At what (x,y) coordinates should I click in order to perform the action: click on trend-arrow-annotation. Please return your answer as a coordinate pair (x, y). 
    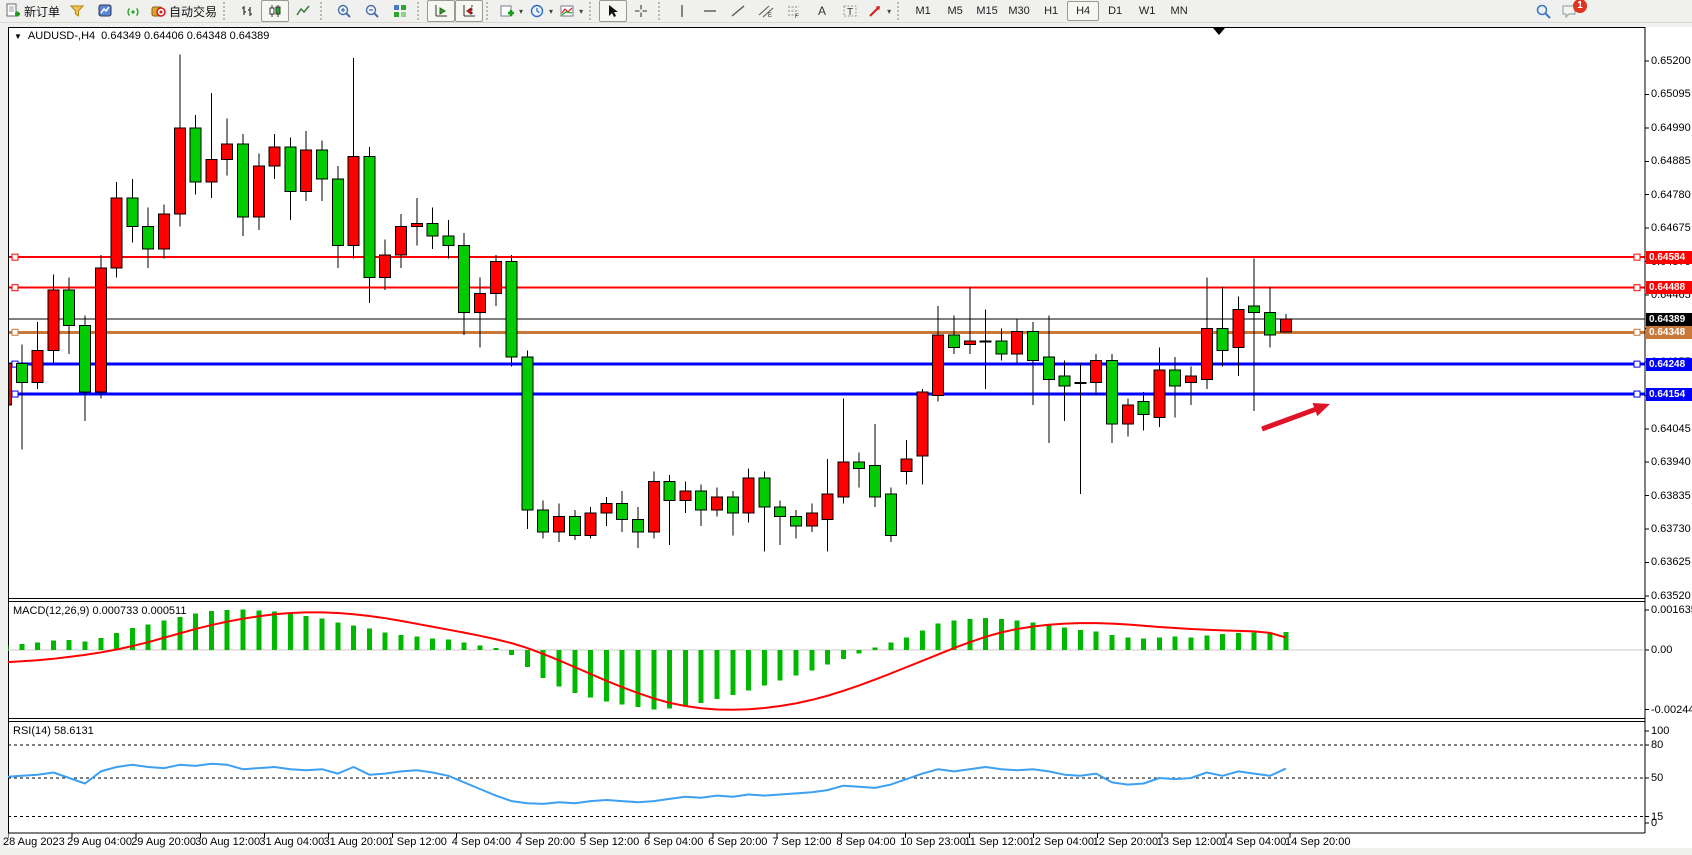
    Looking at the image, I should click on (1291, 418).